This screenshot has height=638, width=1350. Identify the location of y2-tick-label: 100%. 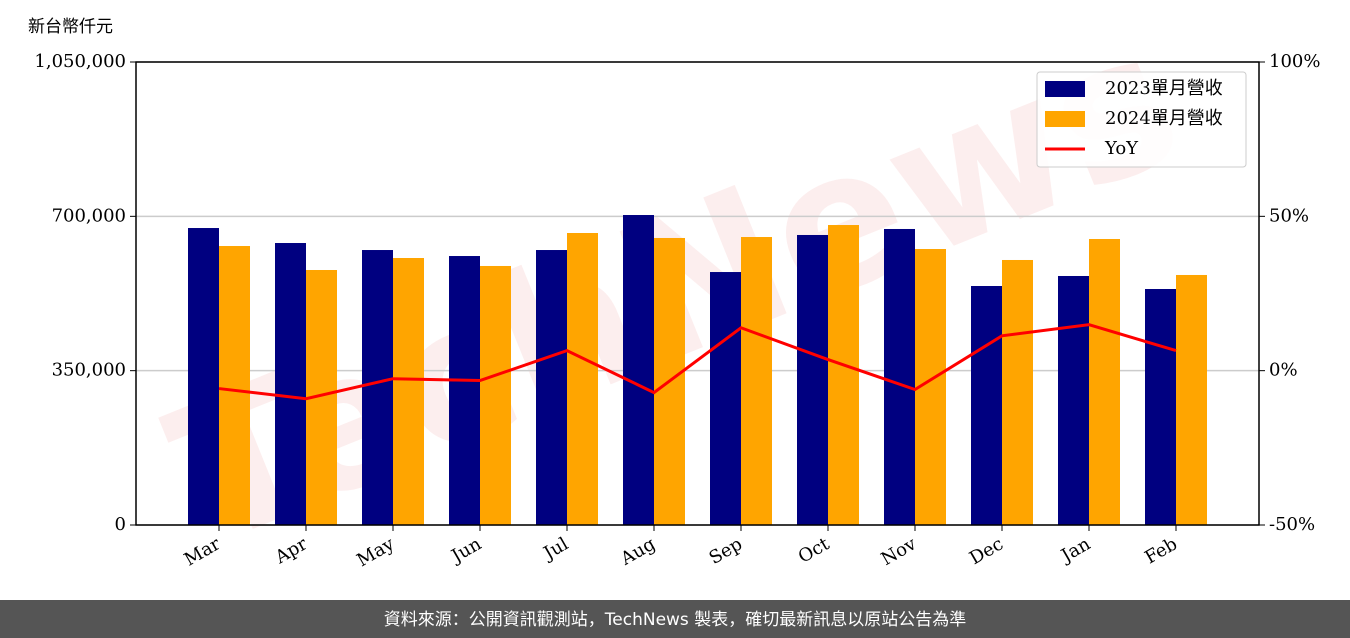
(1294, 61).